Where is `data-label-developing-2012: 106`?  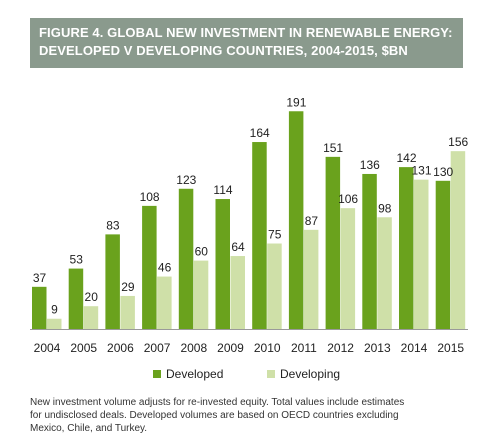
data-label-developing-2012: 106 is located at coordinates (348, 199).